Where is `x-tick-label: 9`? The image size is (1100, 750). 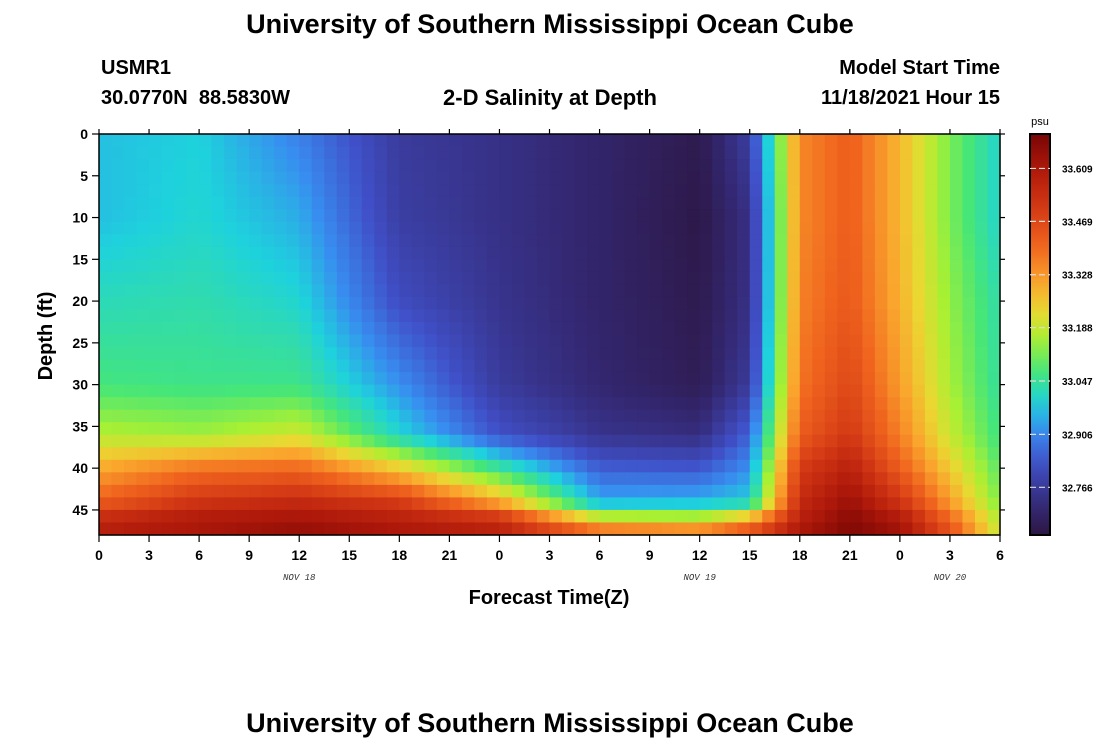 x-tick-label: 9 is located at coordinates (650, 555).